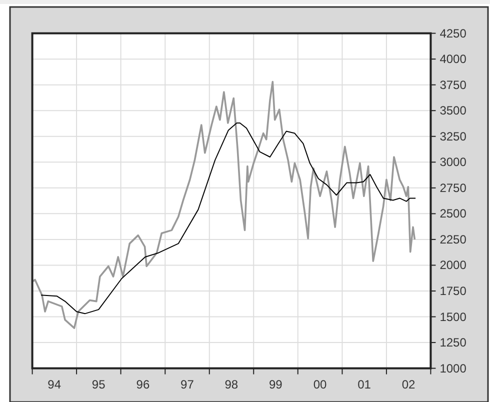 The width and height of the screenshot is (490, 402). I want to click on y-tick-label: 4000, so click(453, 59).